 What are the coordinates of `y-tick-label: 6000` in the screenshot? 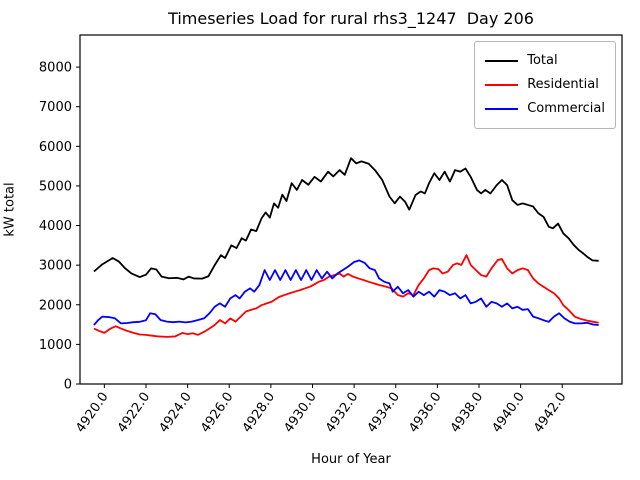 It's located at (55, 147).